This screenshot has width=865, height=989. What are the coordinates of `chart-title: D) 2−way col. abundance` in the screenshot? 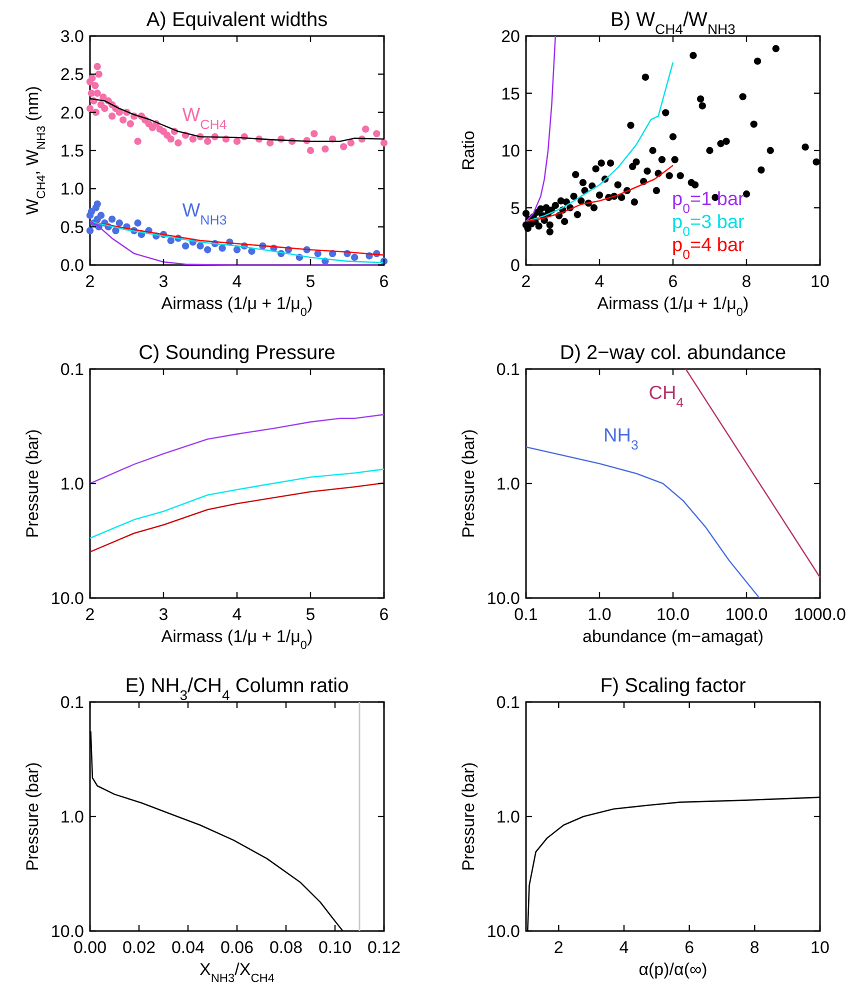 It's located at (673, 353).